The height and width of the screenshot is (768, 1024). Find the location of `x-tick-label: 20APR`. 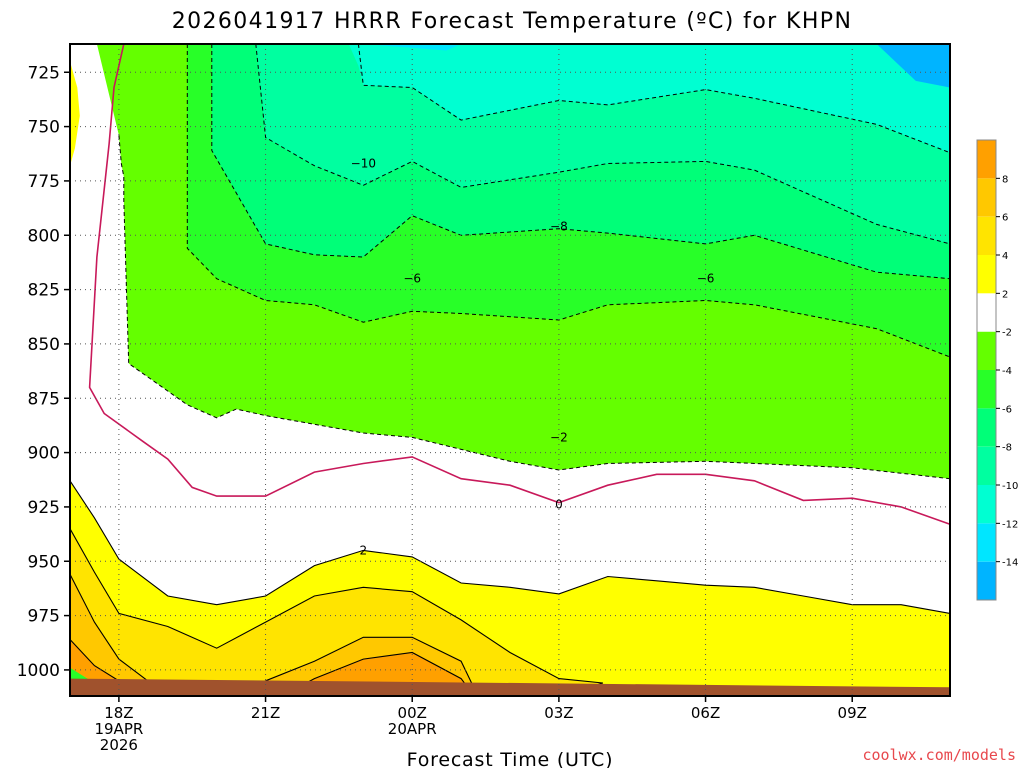

x-tick-label: 20APR is located at coordinates (412, 729).